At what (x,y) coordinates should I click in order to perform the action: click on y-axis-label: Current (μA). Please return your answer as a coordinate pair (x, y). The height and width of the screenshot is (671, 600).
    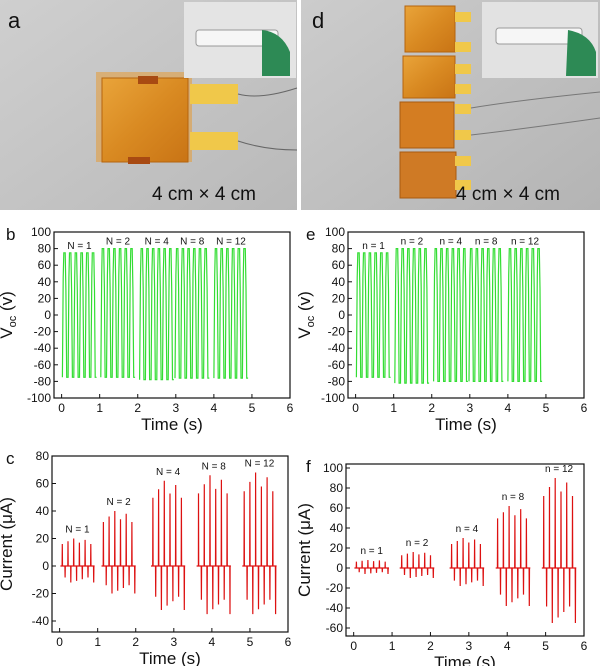
    Looking at the image, I should click on (304, 550).